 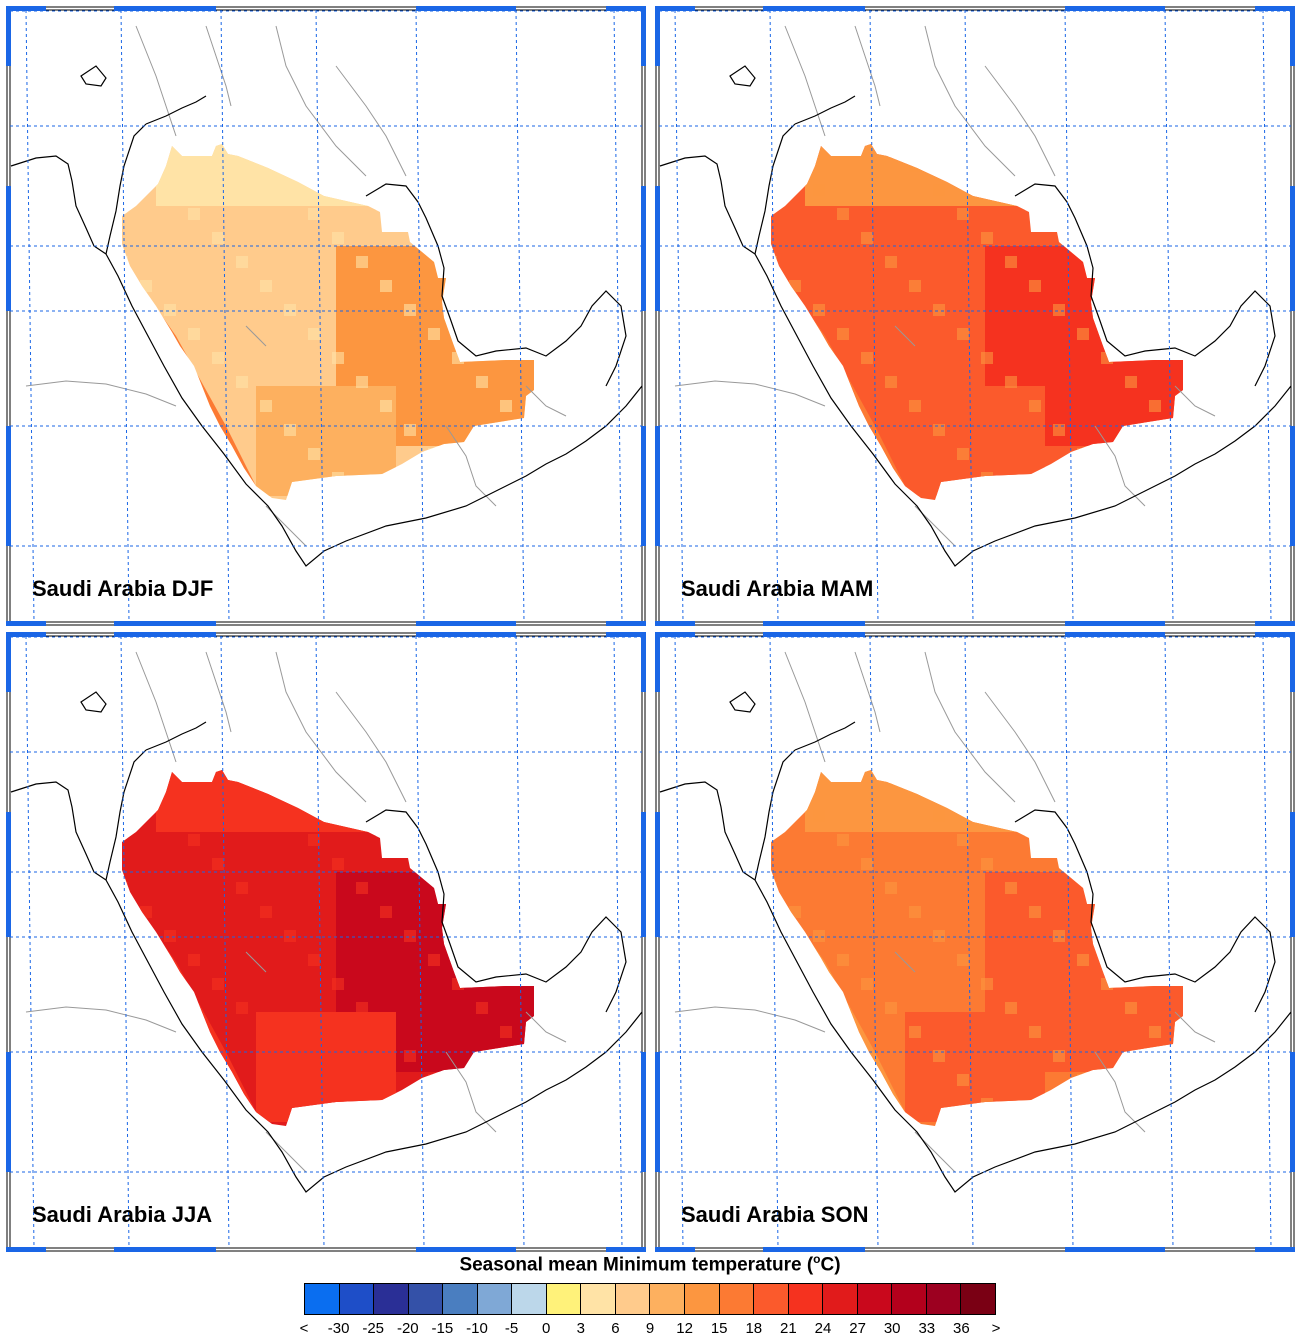 I want to click on colorbar-tick-label: -15, so click(x=442, y=1328).